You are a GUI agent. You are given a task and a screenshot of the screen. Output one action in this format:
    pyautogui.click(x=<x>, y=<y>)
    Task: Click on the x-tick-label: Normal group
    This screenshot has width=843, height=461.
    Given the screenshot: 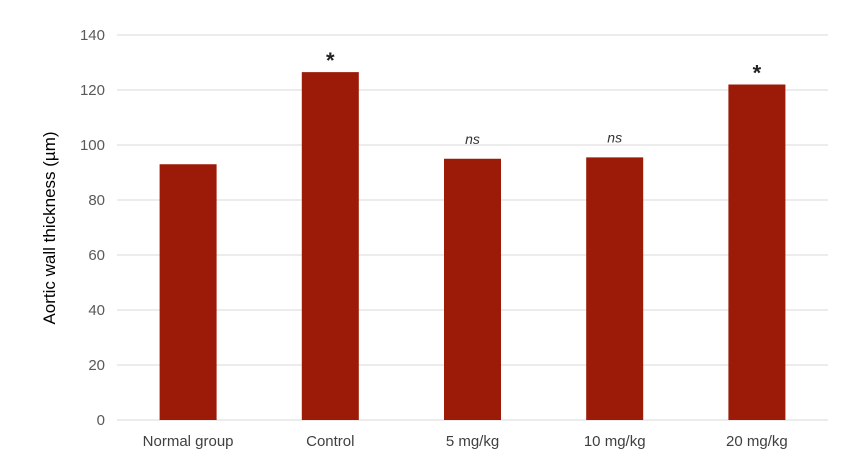 What is the action you would take?
    pyautogui.click(x=188, y=441)
    